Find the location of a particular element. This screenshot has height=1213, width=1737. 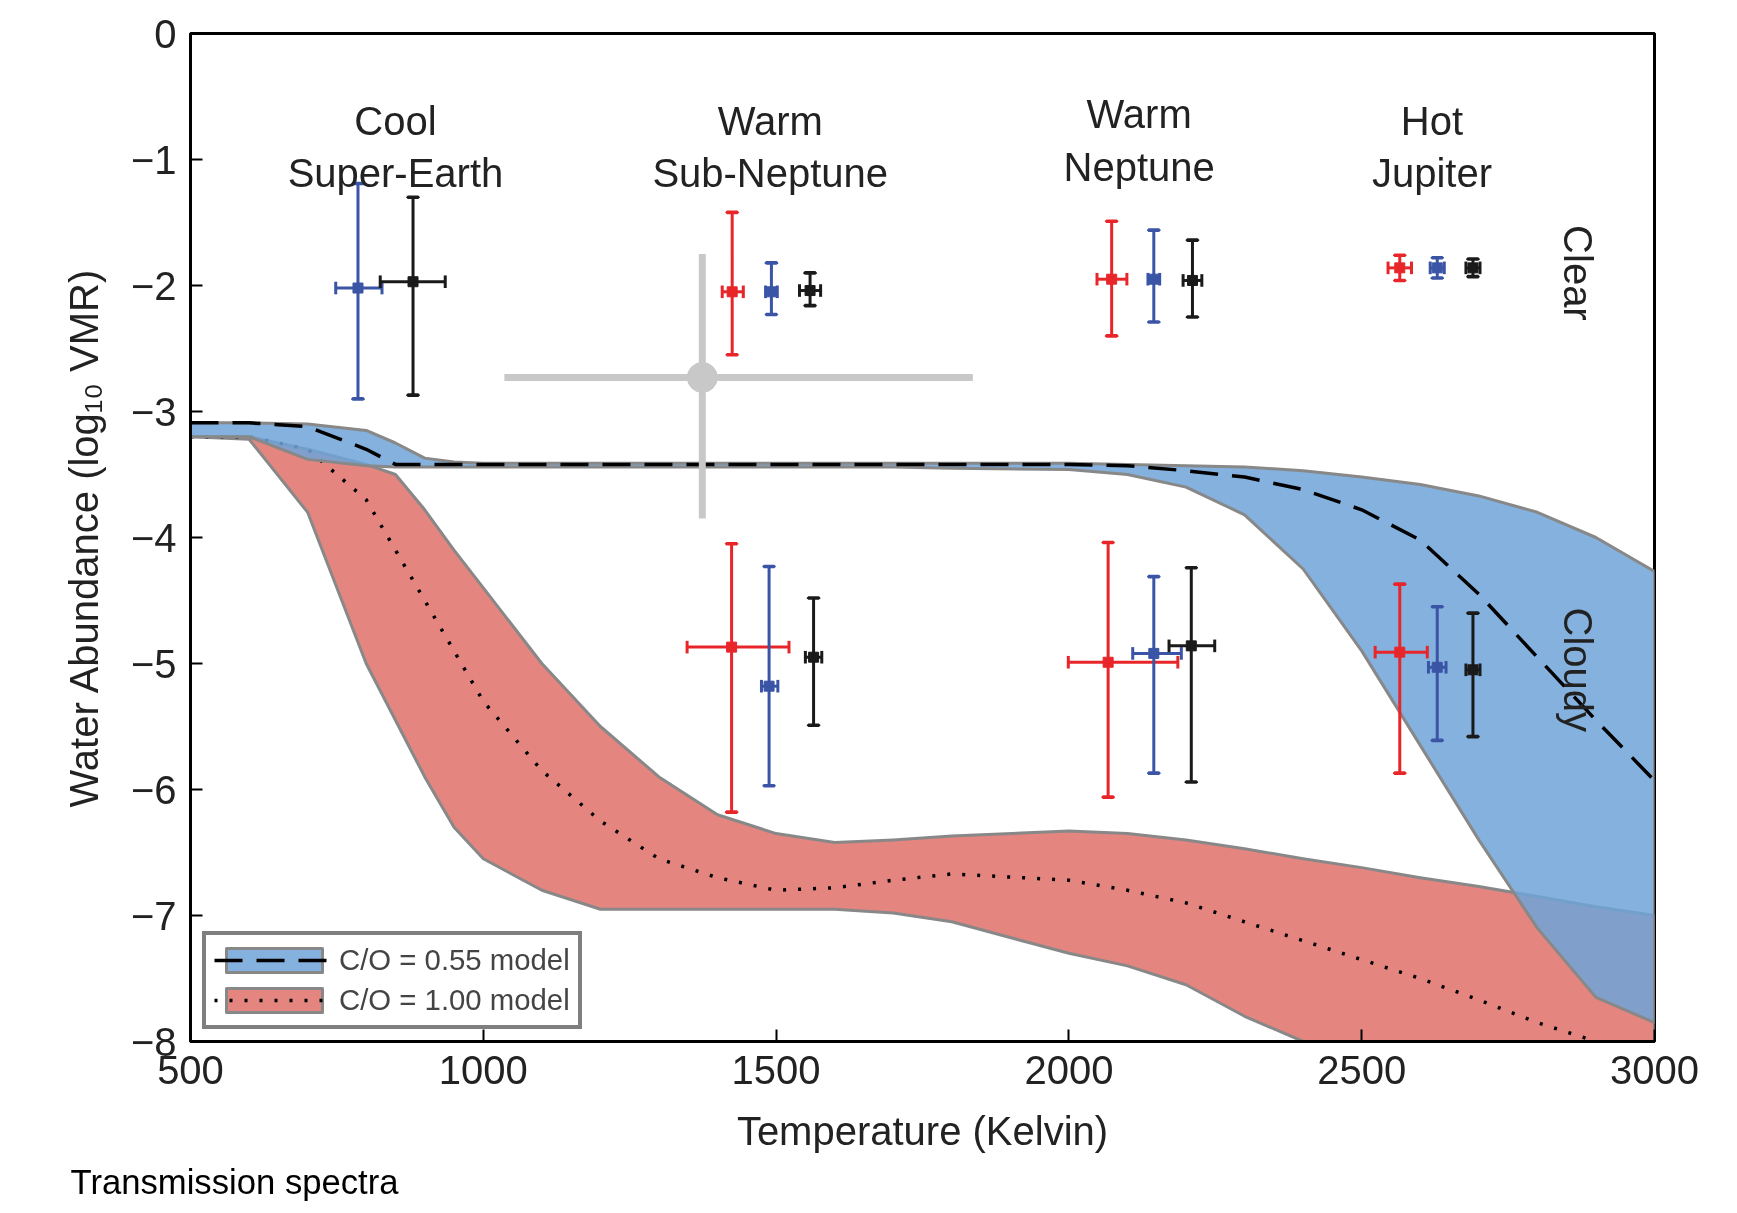

annotation: Cloudy is located at coordinates (1578, 670).